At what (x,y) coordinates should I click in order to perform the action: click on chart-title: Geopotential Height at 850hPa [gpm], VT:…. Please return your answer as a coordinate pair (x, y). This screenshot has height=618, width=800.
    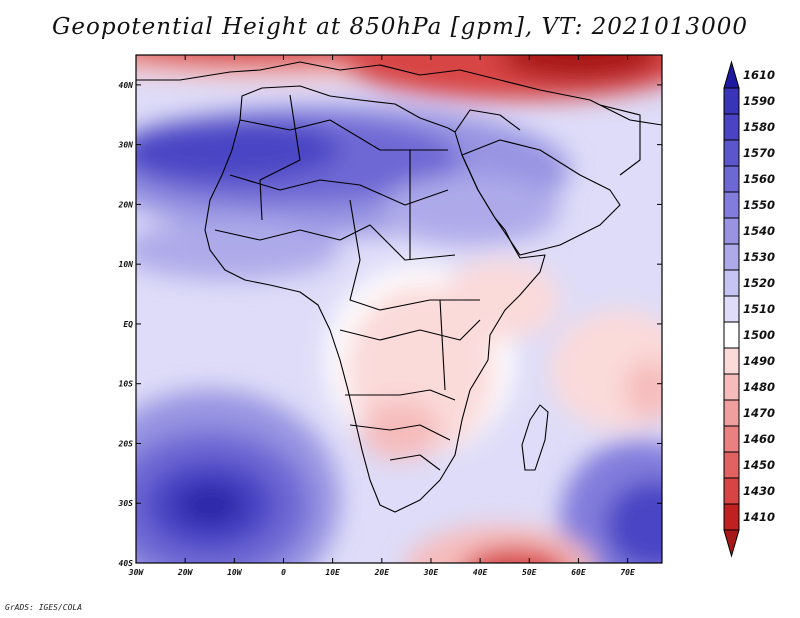
    Looking at the image, I should click on (400, 27).